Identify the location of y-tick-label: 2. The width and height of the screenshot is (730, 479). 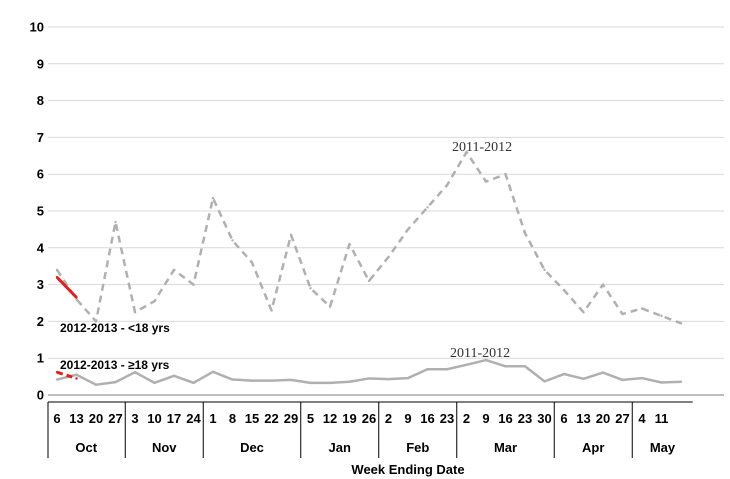
(40, 321).